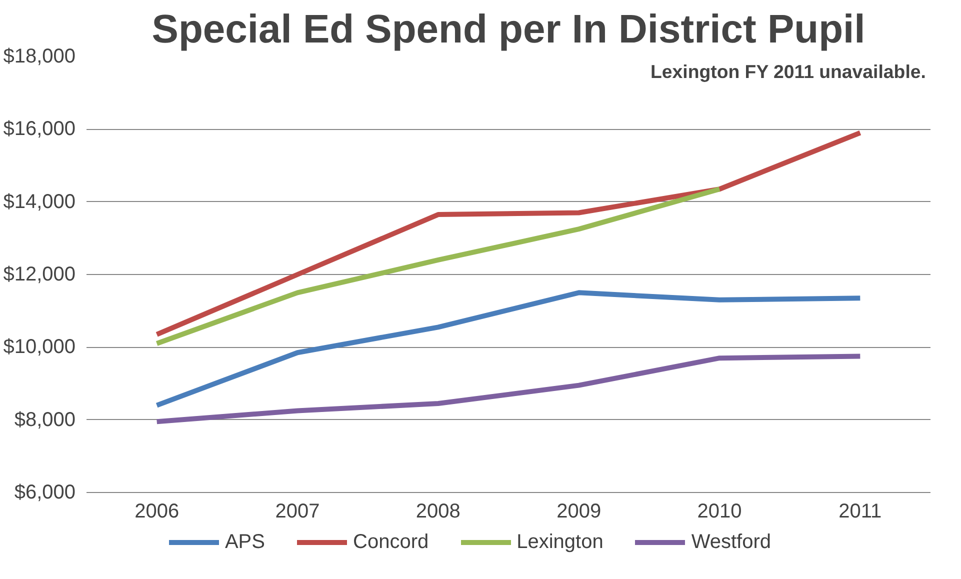 This screenshot has height=579, width=961. I want to click on y-tick-label: $12,000, so click(39, 275).